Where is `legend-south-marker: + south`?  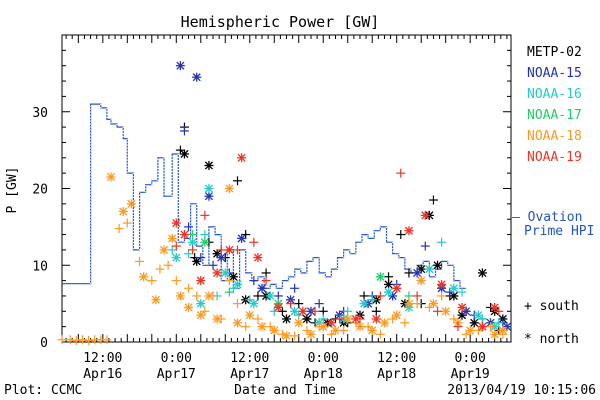 legend-south-marker: + south is located at coordinates (551, 306).